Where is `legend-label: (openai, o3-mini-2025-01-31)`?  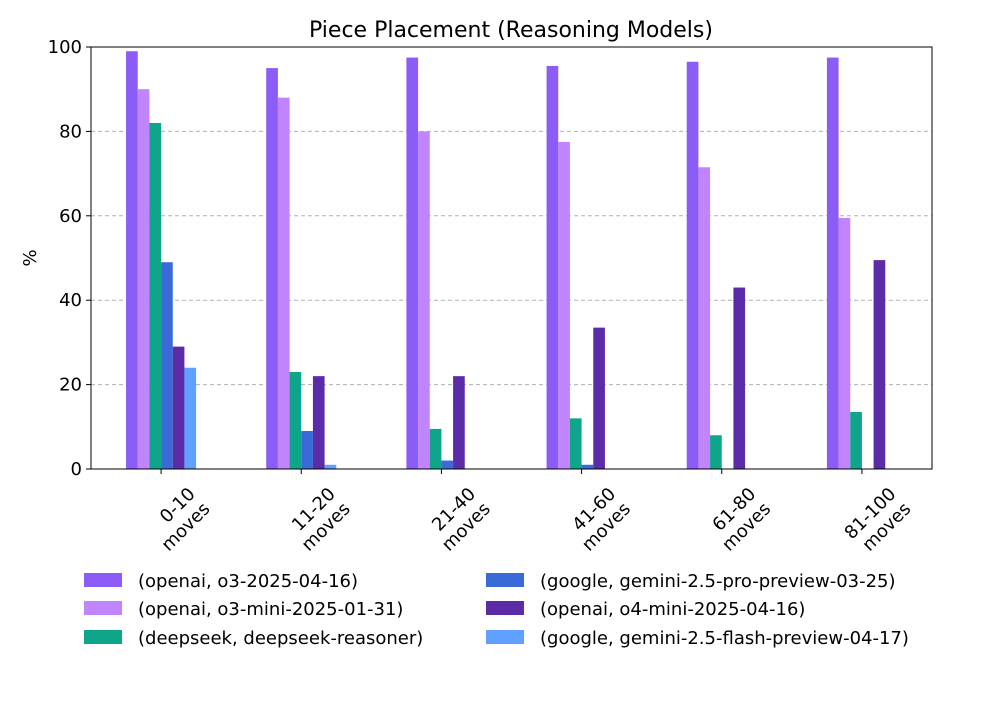
legend-label: (openai, o3-mini-2025-01-31) is located at coordinates (270, 609).